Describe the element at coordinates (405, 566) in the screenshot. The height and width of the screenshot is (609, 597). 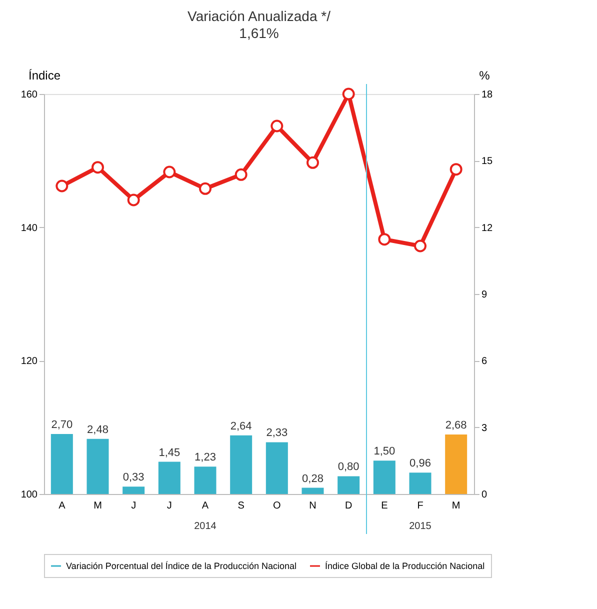
I see `legend-label: Índice Global de la Producción Nacional` at that location.